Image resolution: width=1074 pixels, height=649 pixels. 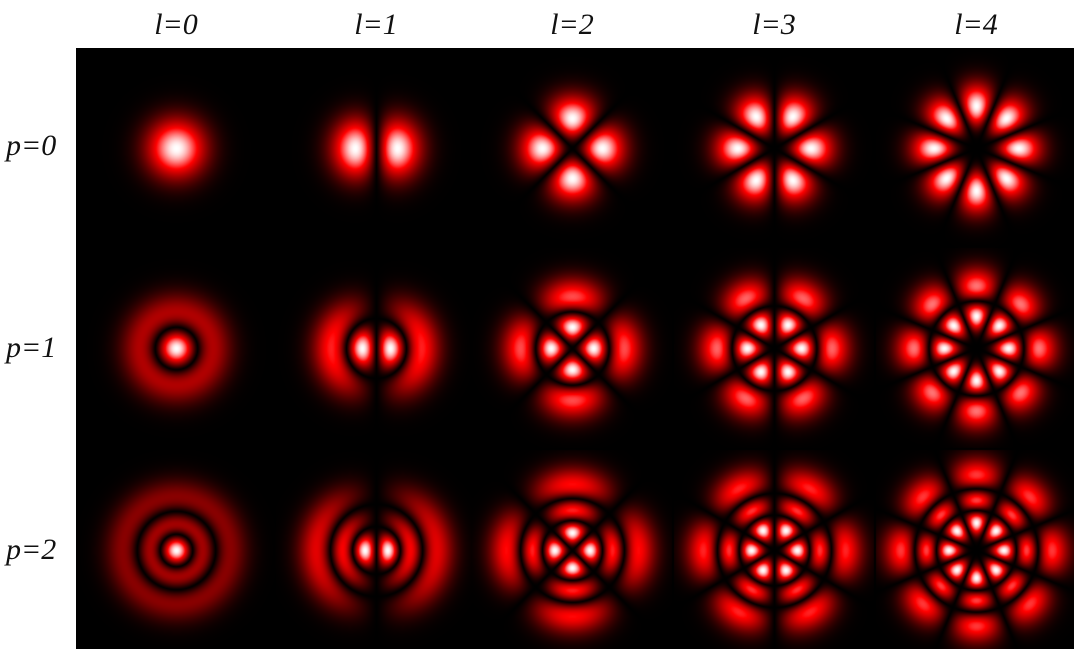 What do you see at coordinates (572, 24) in the screenshot?
I see `column-label-l2: l=2` at bounding box center [572, 24].